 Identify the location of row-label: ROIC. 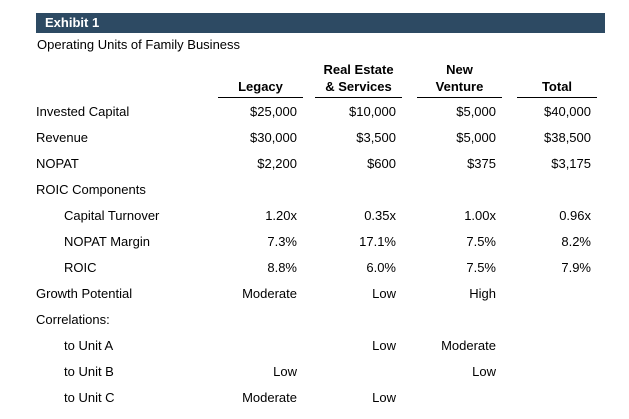
(80, 267).